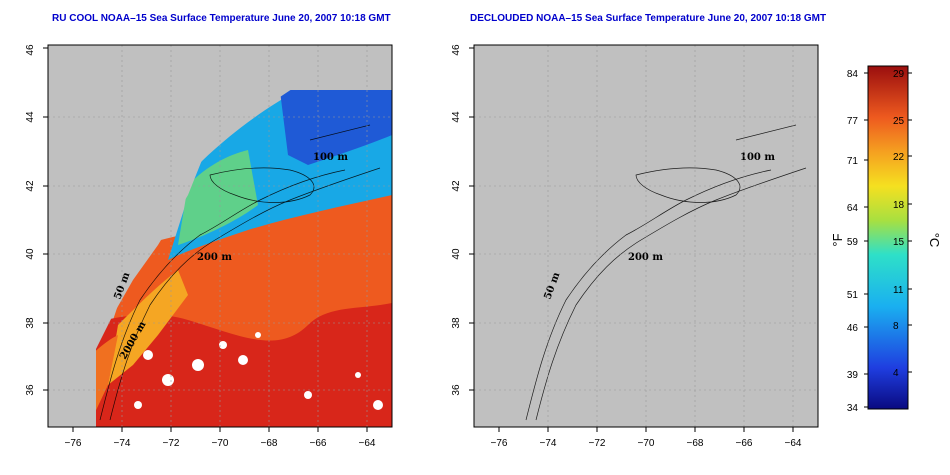 Image resolution: width=950 pixels, height=475 pixels. What do you see at coordinates (462, 220) in the screenshot?
I see `y-axis-declouded: 36 38 40 42 44 46` at bounding box center [462, 220].